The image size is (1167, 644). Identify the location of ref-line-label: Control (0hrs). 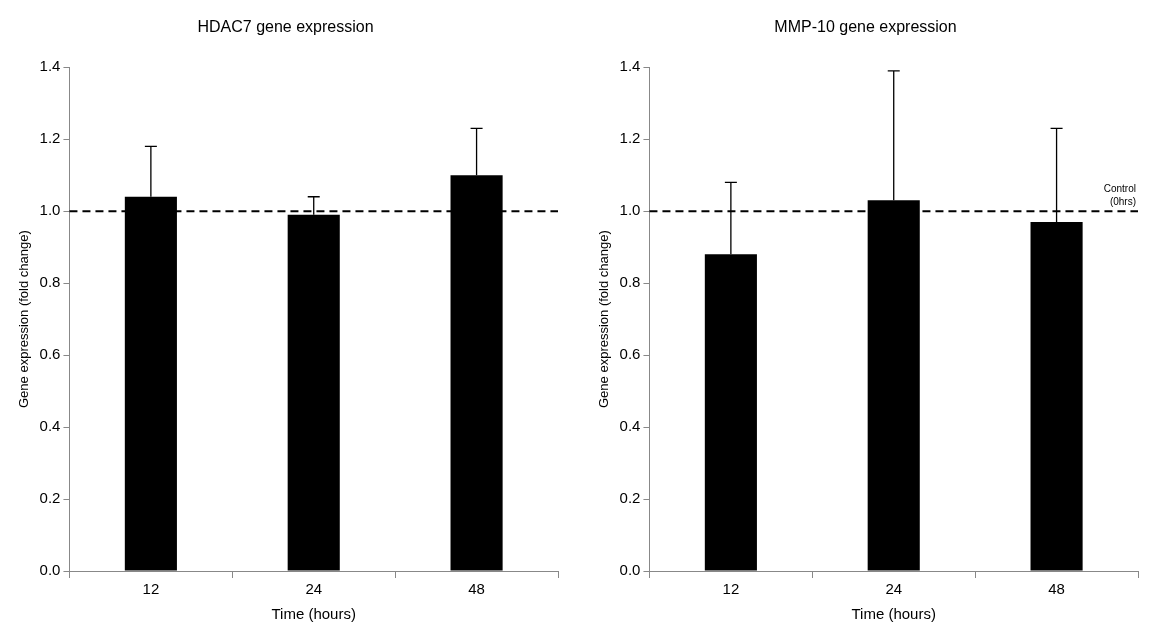
(1119, 194).